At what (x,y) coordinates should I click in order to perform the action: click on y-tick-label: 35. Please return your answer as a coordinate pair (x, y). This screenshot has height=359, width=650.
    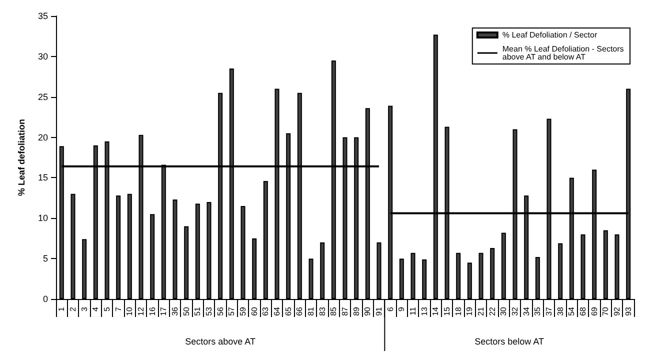
    Looking at the image, I should click on (43, 16).